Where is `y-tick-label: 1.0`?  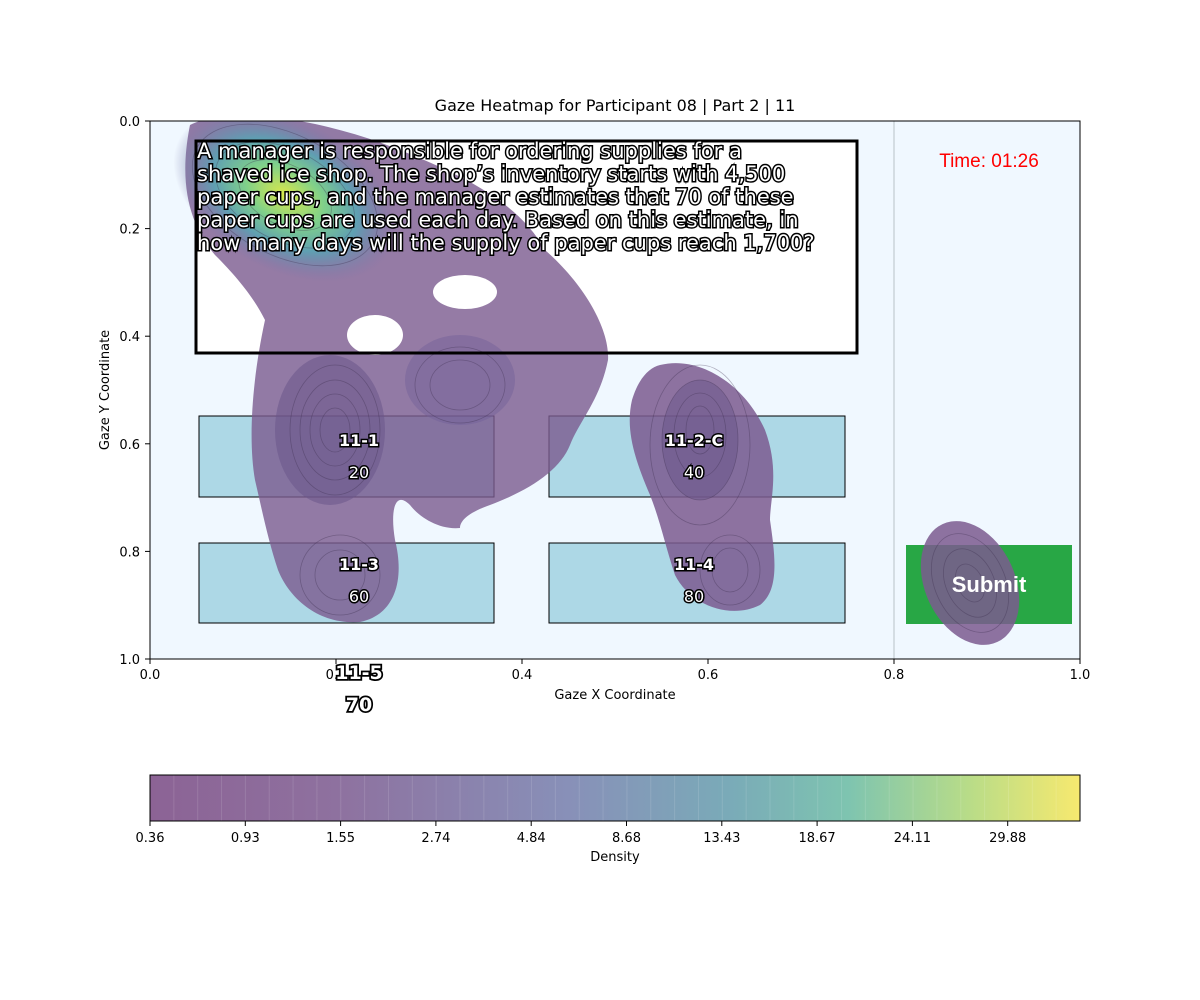
y-tick-label: 1.0 is located at coordinates (129, 660).